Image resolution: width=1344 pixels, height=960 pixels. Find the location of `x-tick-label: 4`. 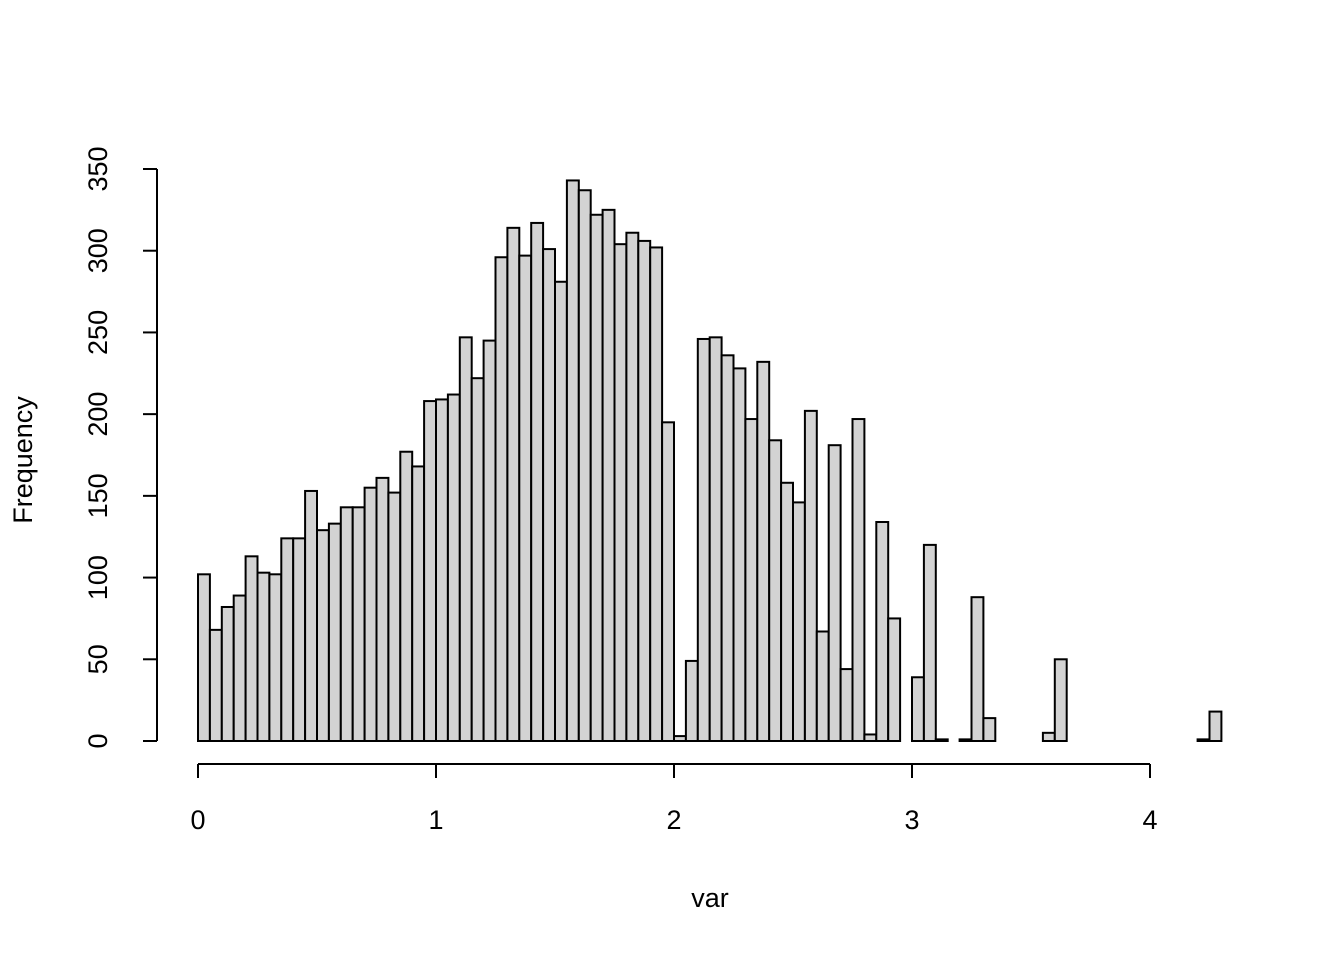

x-tick-label: 4 is located at coordinates (1149, 820).